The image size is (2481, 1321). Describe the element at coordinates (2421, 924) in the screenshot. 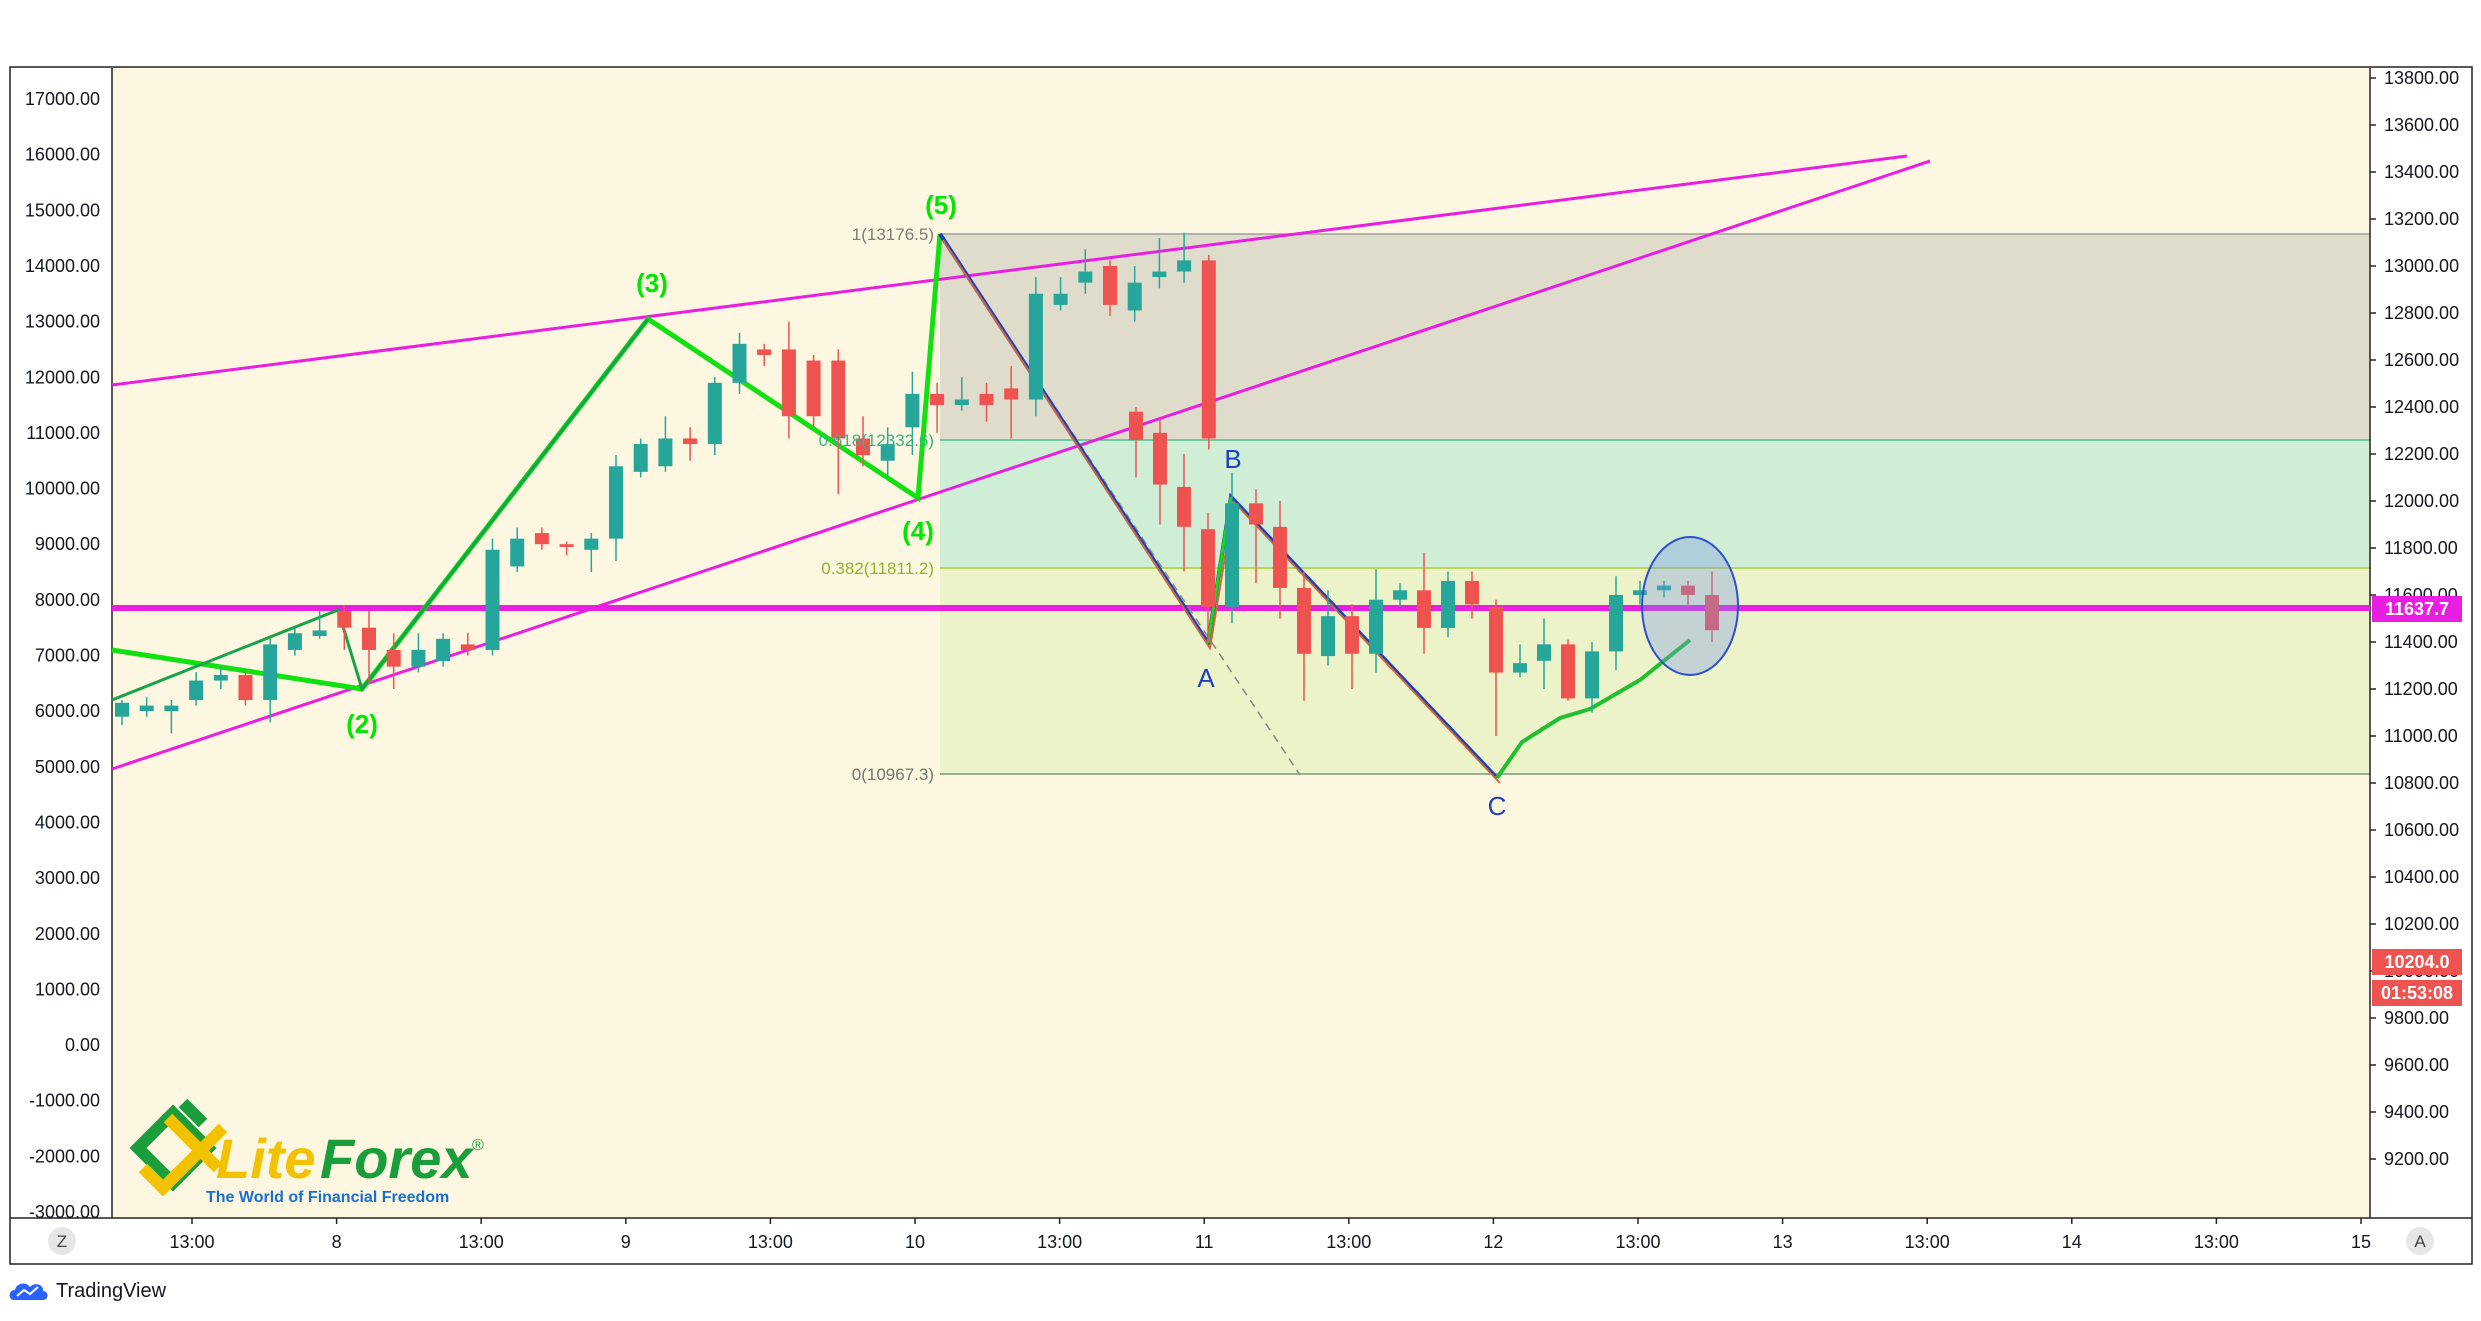

I see `right-axis-tick: 10200.00` at that location.